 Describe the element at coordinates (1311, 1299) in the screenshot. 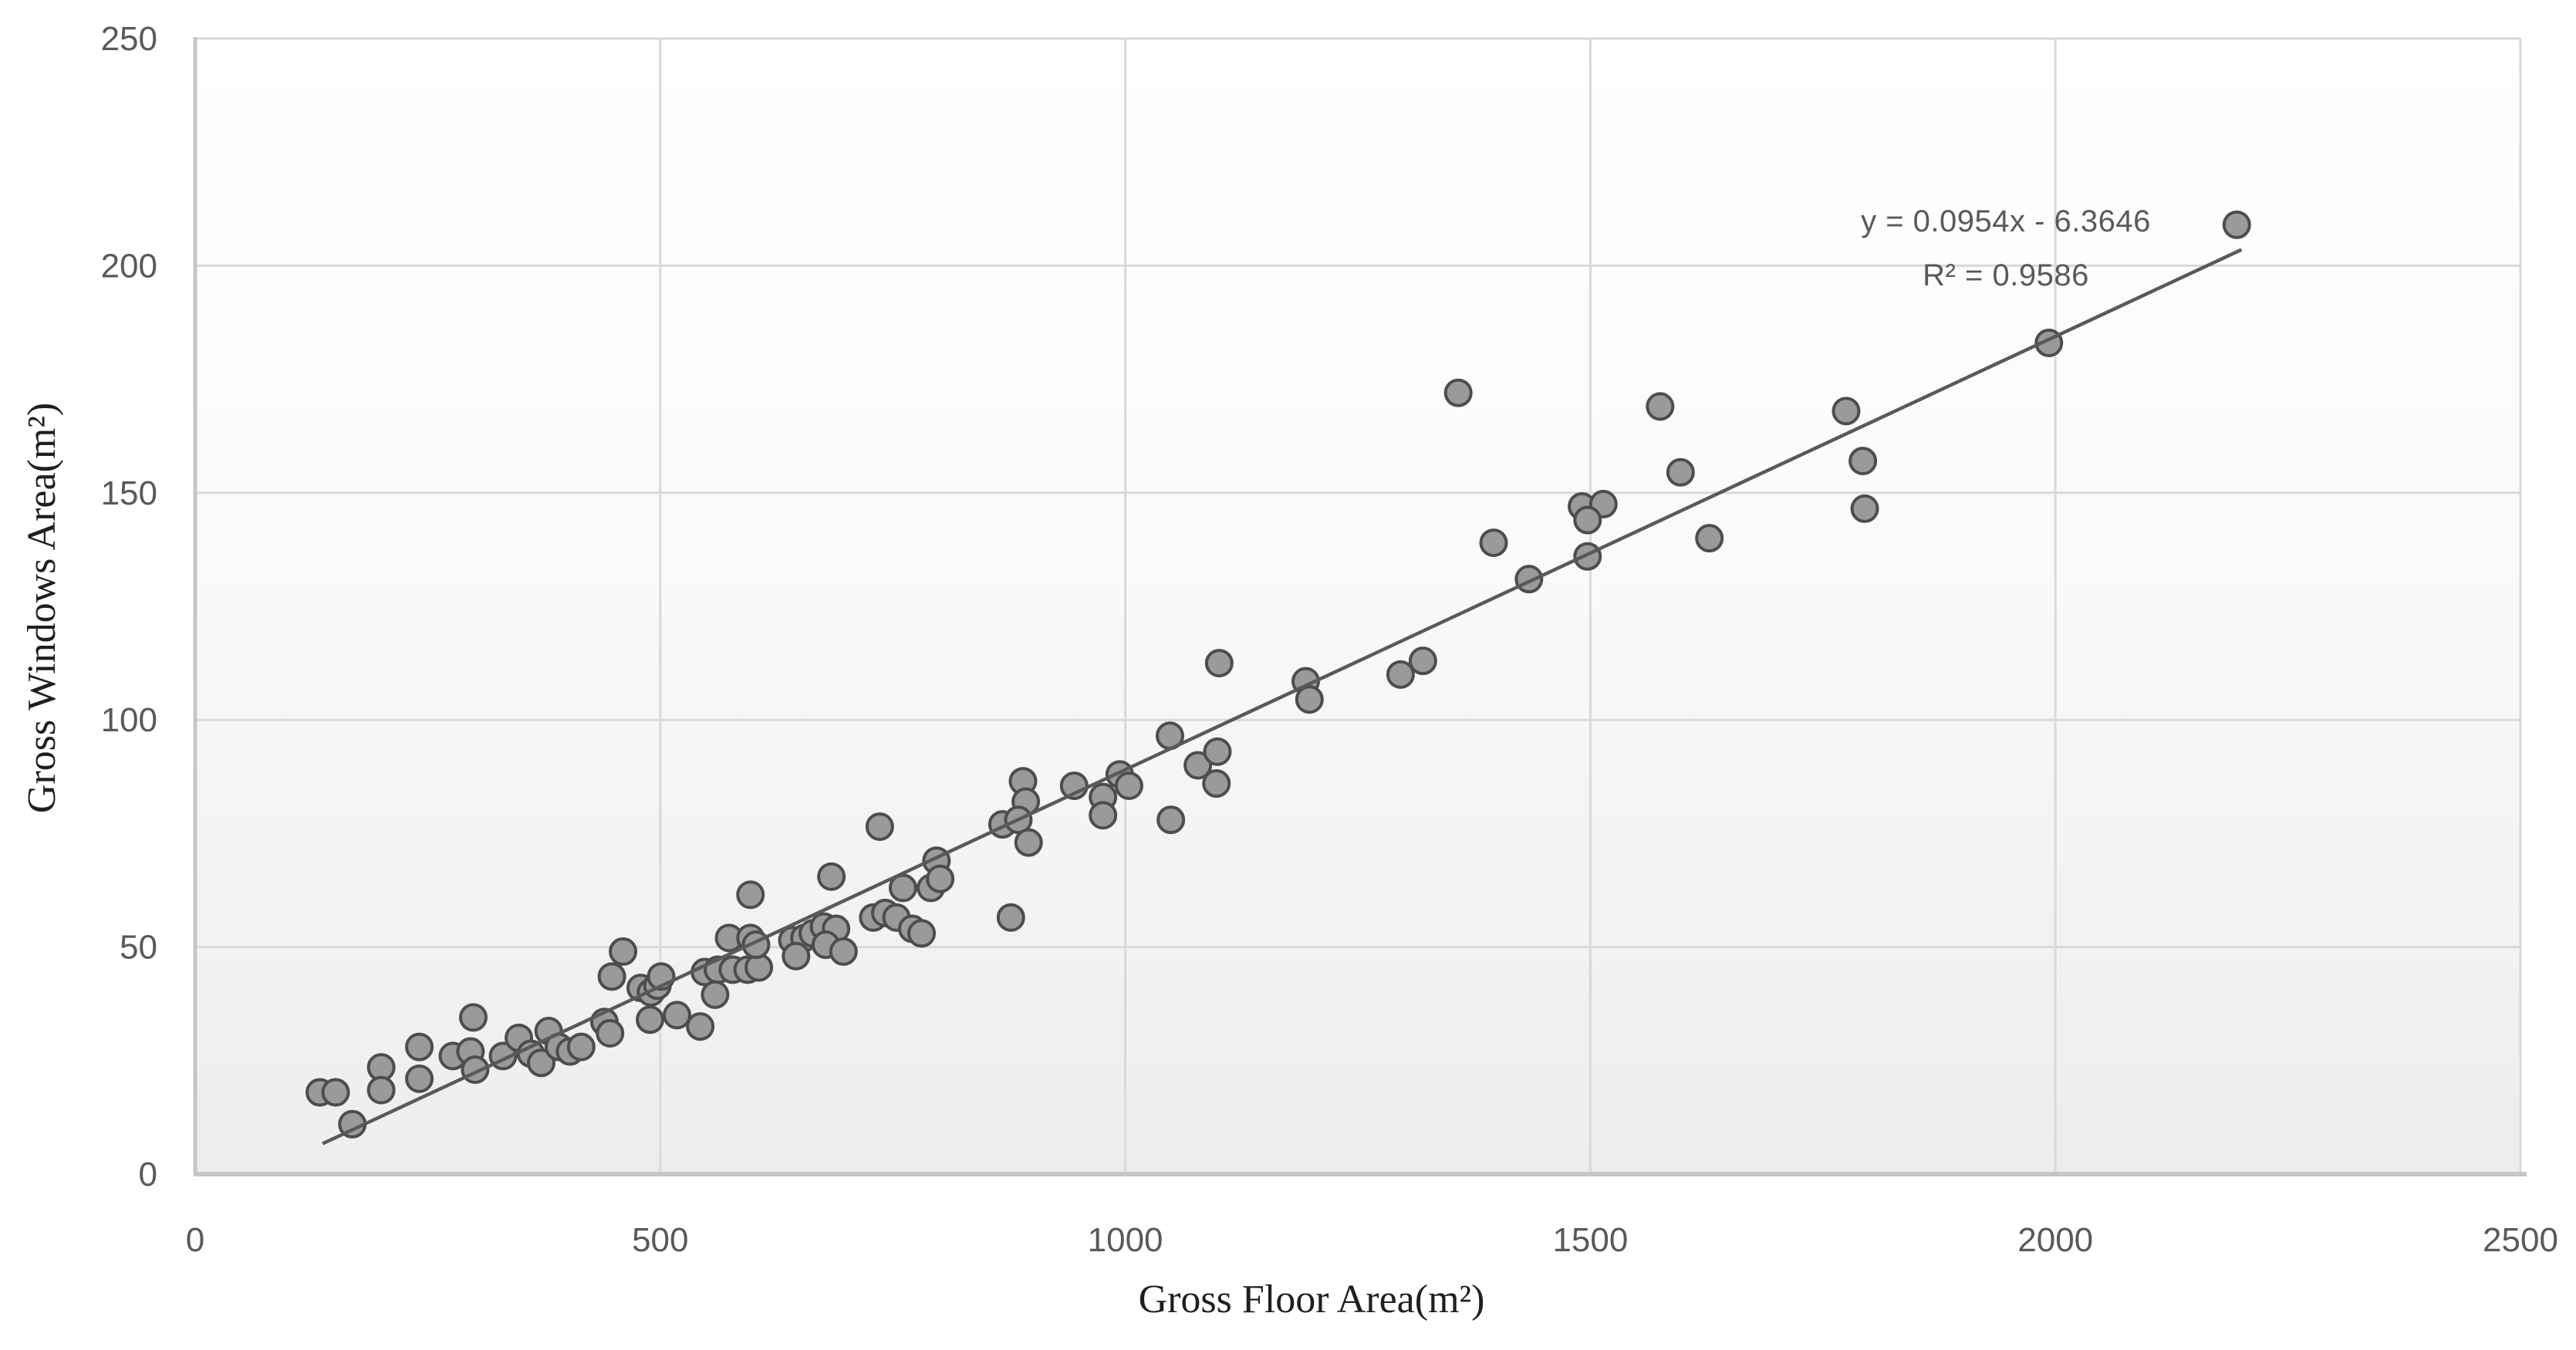

I see `x-axis-title: Gross Floor Area(m²)` at that location.